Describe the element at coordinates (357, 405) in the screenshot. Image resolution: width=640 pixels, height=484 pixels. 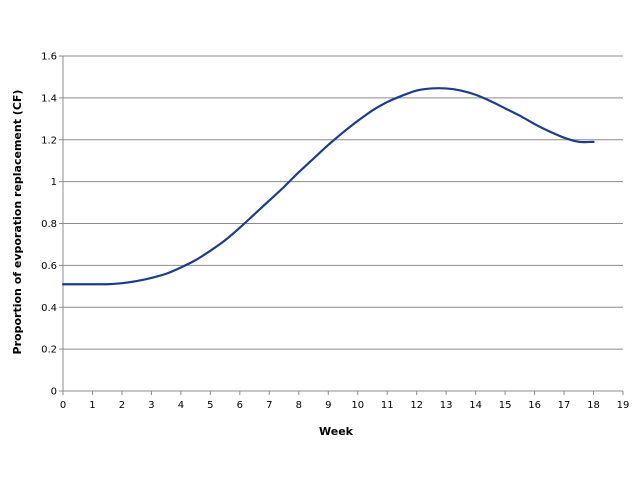
I see `x-tick-label: 10` at that location.